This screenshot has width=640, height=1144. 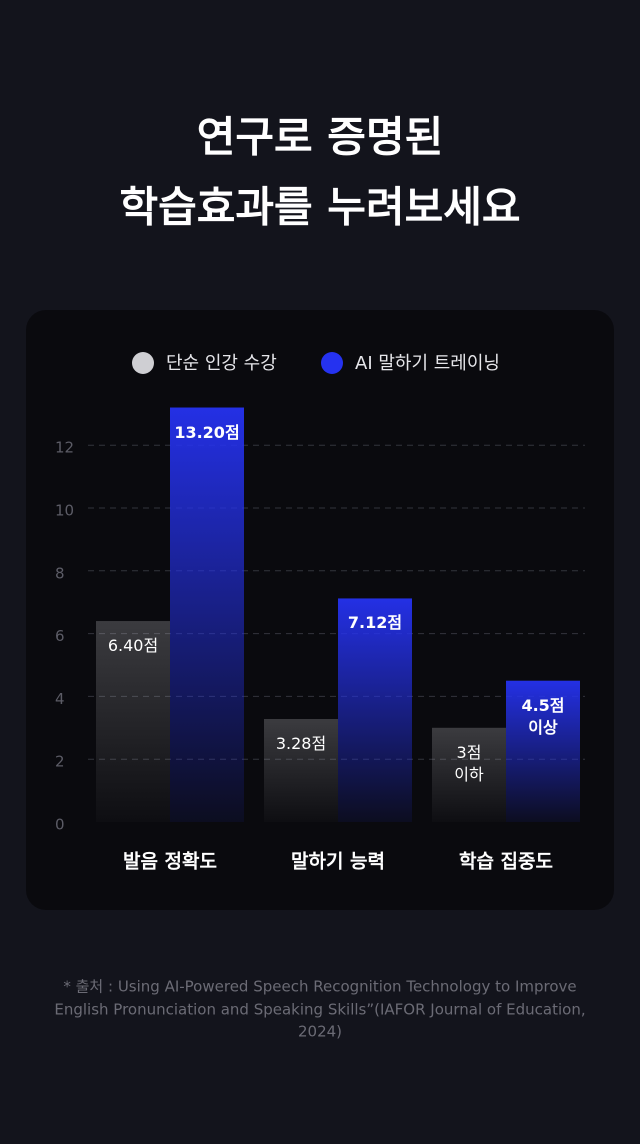 I want to click on x-tick-label: 말하기 능력, so click(x=338, y=862).